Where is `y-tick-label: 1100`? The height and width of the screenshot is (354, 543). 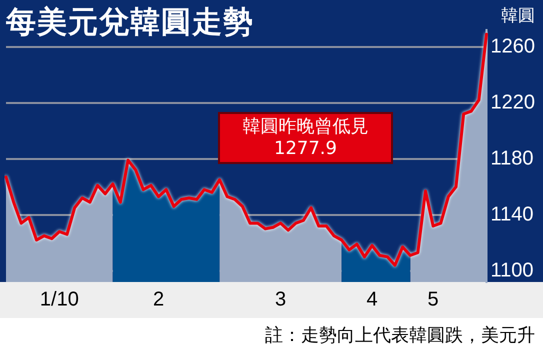
y-tick-label: 1100 is located at coordinates (512, 270).